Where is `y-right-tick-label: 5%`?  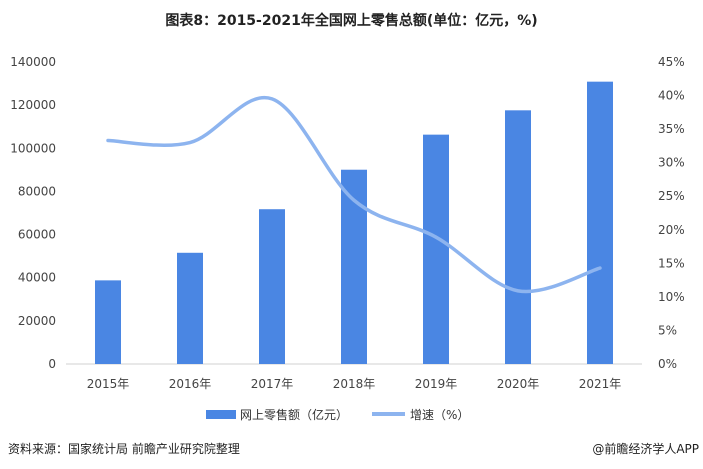 y-right-tick-label: 5% is located at coordinates (667, 330).